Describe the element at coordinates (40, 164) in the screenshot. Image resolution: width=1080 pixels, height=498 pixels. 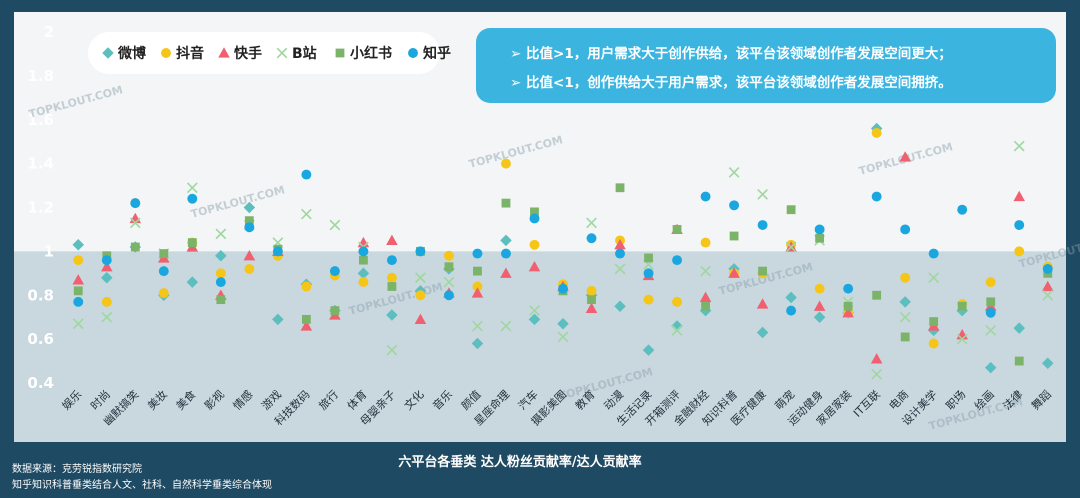
I see `y-tick-label: 1.4` at that location.